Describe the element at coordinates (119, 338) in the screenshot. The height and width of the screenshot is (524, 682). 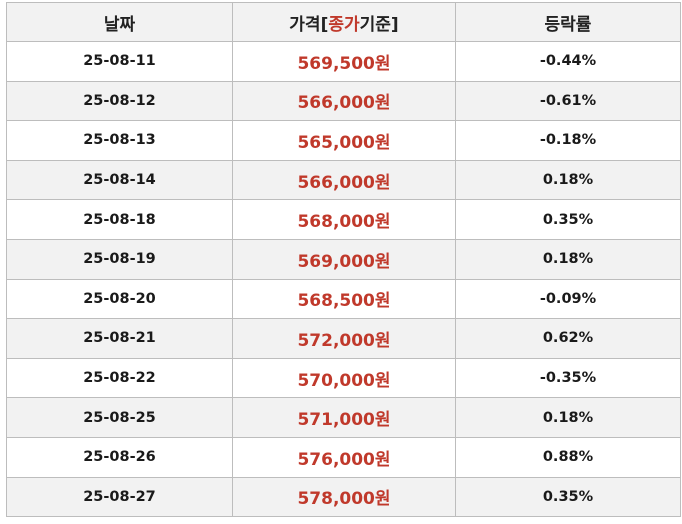
I see `date-cell: 25-08-21` at that location.